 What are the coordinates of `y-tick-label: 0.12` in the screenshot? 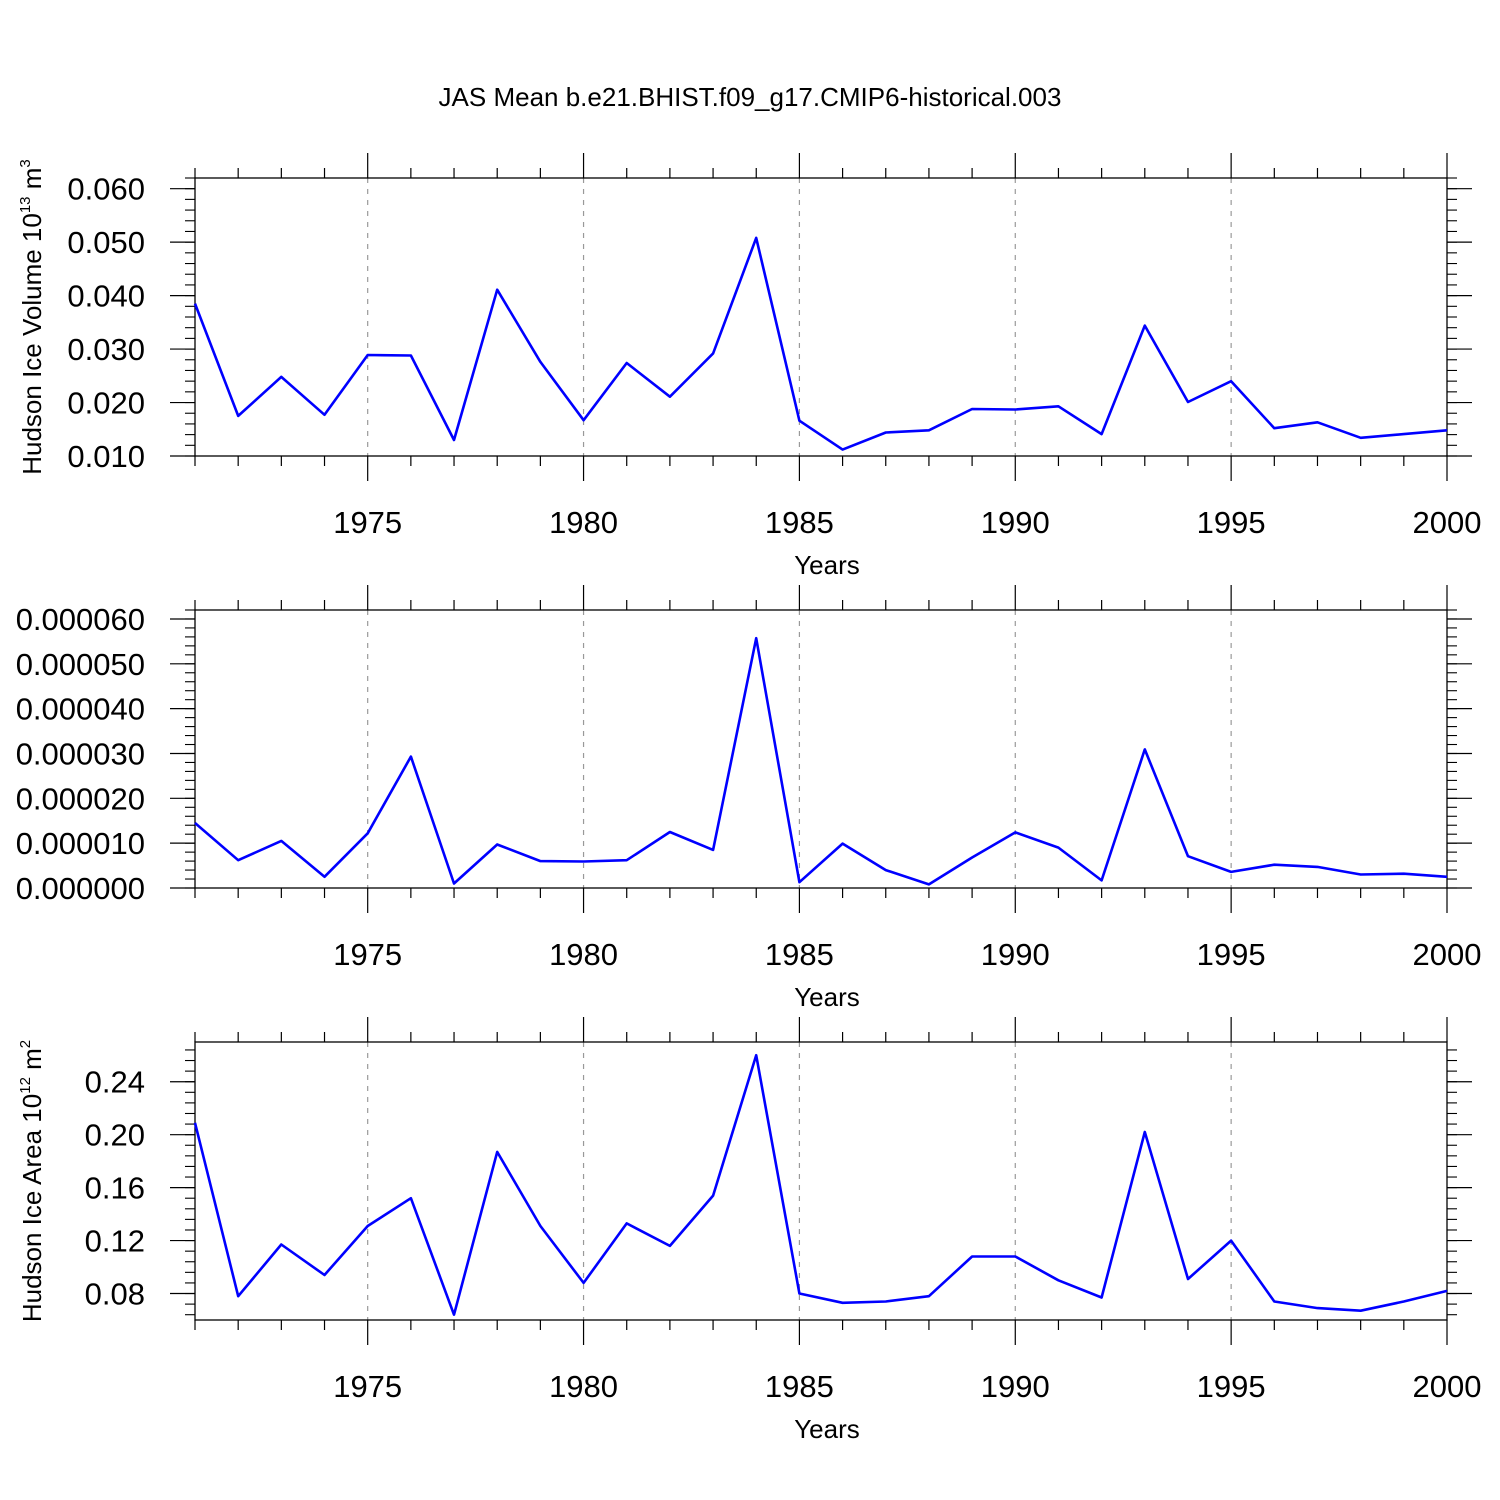 It's located at (115, 1241).